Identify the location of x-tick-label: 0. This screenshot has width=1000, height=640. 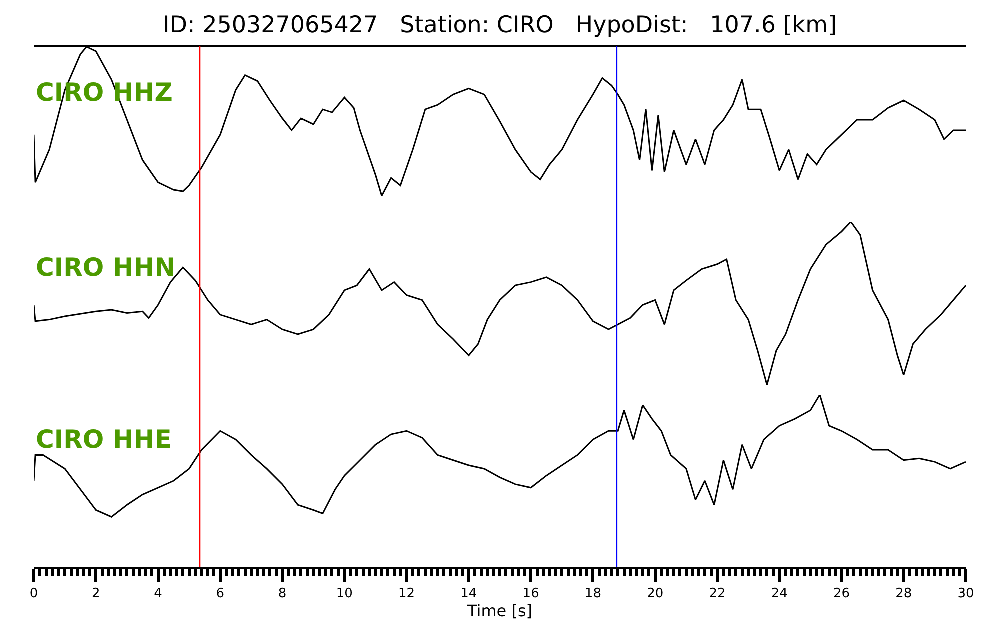
(34, 594).